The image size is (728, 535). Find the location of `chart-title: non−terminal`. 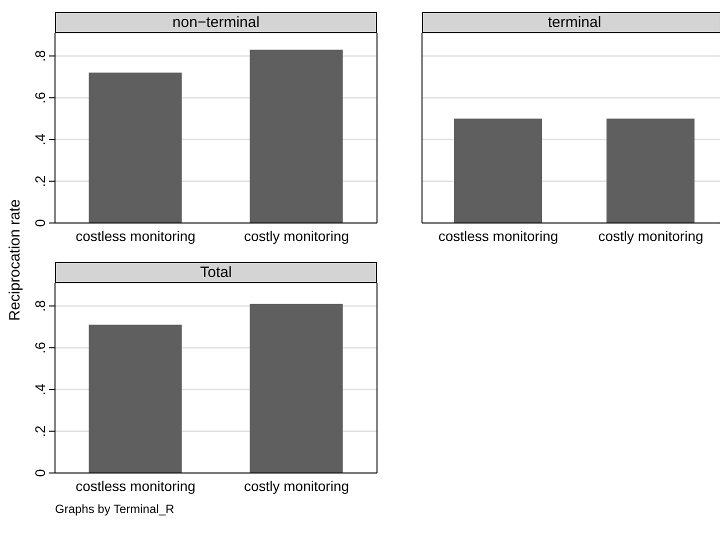

chart-title: non−terminal is located at coordinates (216, 22).